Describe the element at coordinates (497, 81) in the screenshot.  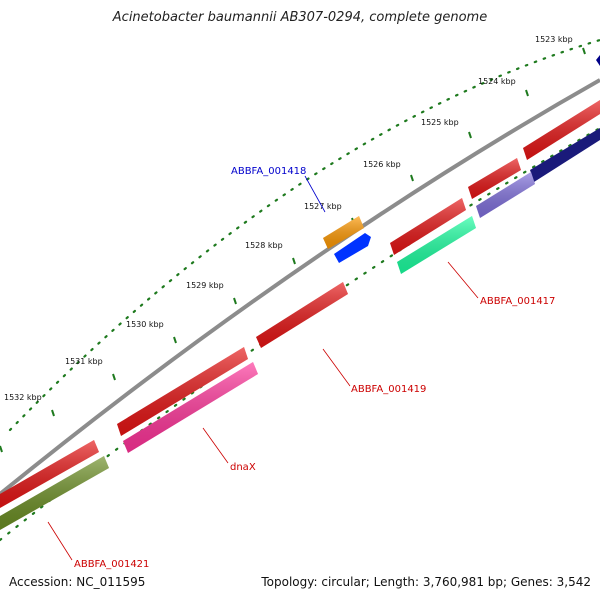
I see `kbp-label: 1524 kbp` at that location.